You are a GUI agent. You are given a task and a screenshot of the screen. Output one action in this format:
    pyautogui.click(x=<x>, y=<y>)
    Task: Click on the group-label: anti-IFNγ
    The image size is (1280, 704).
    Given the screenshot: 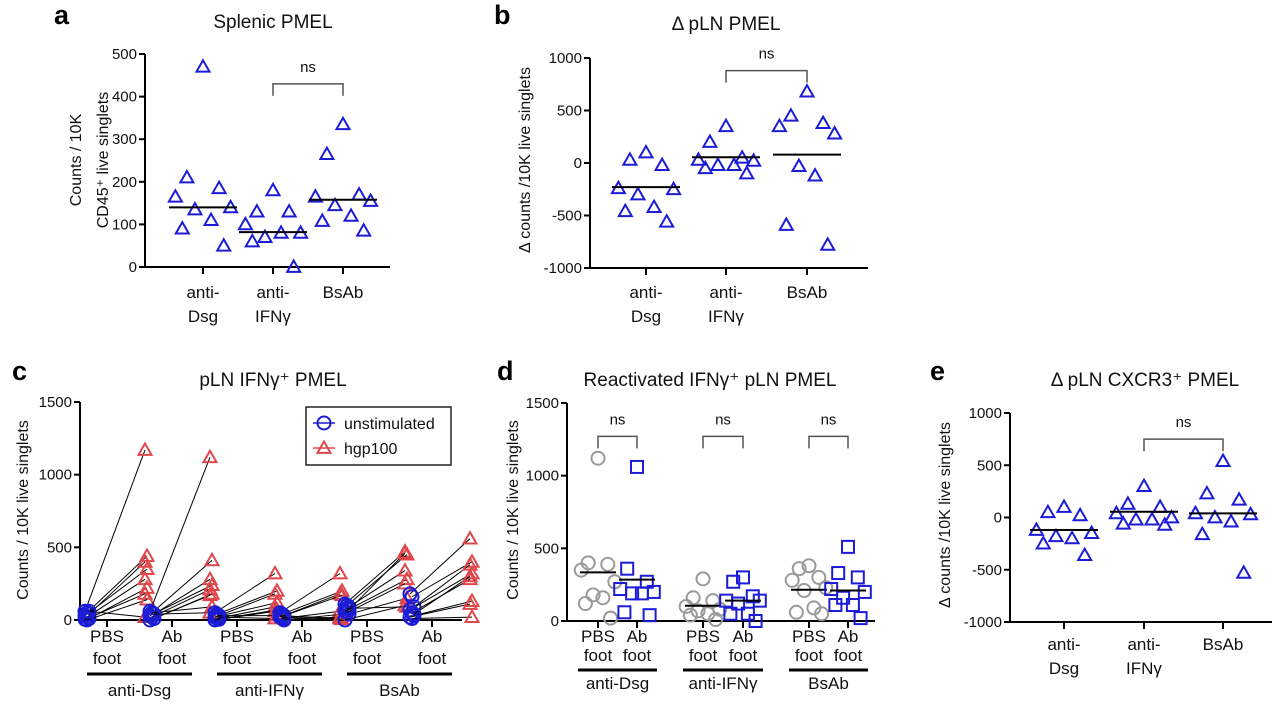 What is the action you would take?
    pyautogui.click(x=723, y=683)
    